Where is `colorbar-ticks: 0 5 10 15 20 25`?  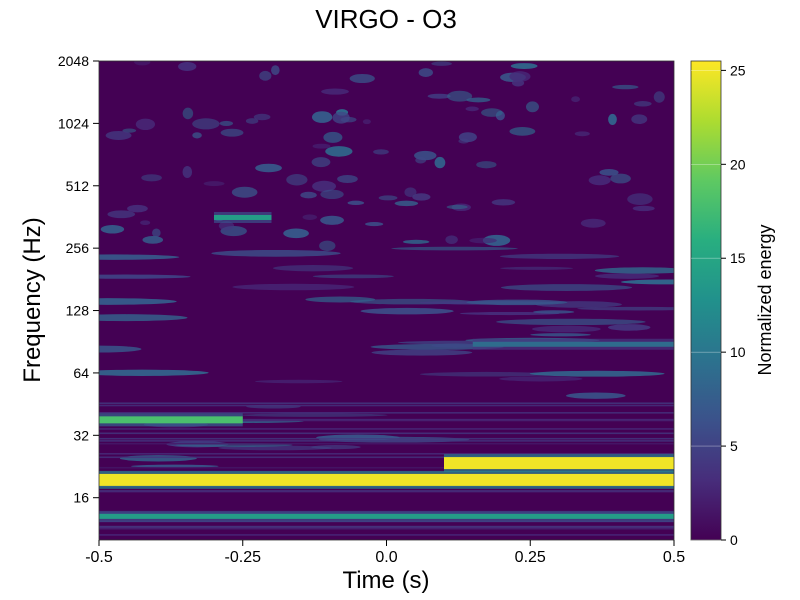 colorbar-ticks: 0 5 10 15 20 25 is located at coordinates (718, 305).